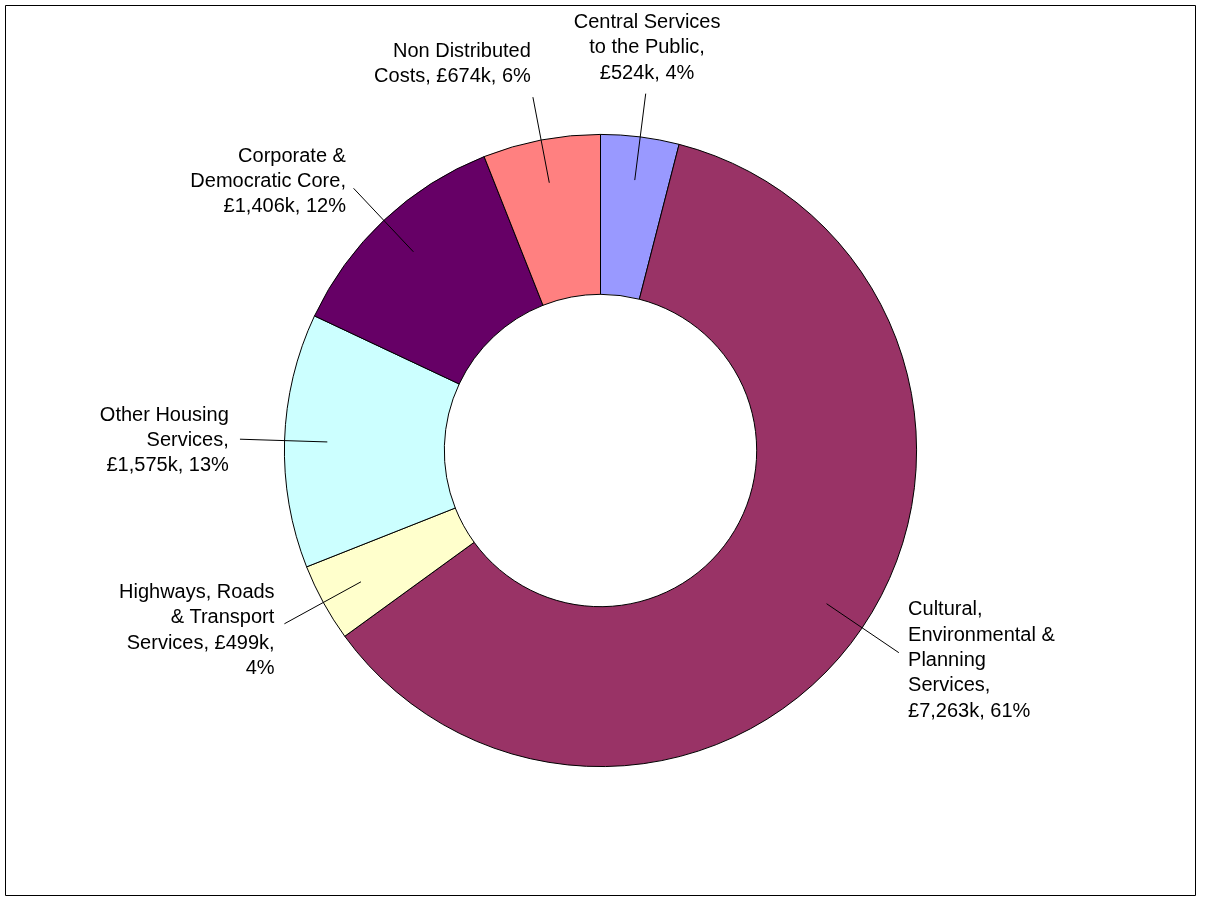 This screenshot has height=923, width=1208. What do you see at coordinates (647, 46) in the screenshot?
I see `slice-label: Central Services to the Public, £524k, 4%` at bounding box center [647, 46].